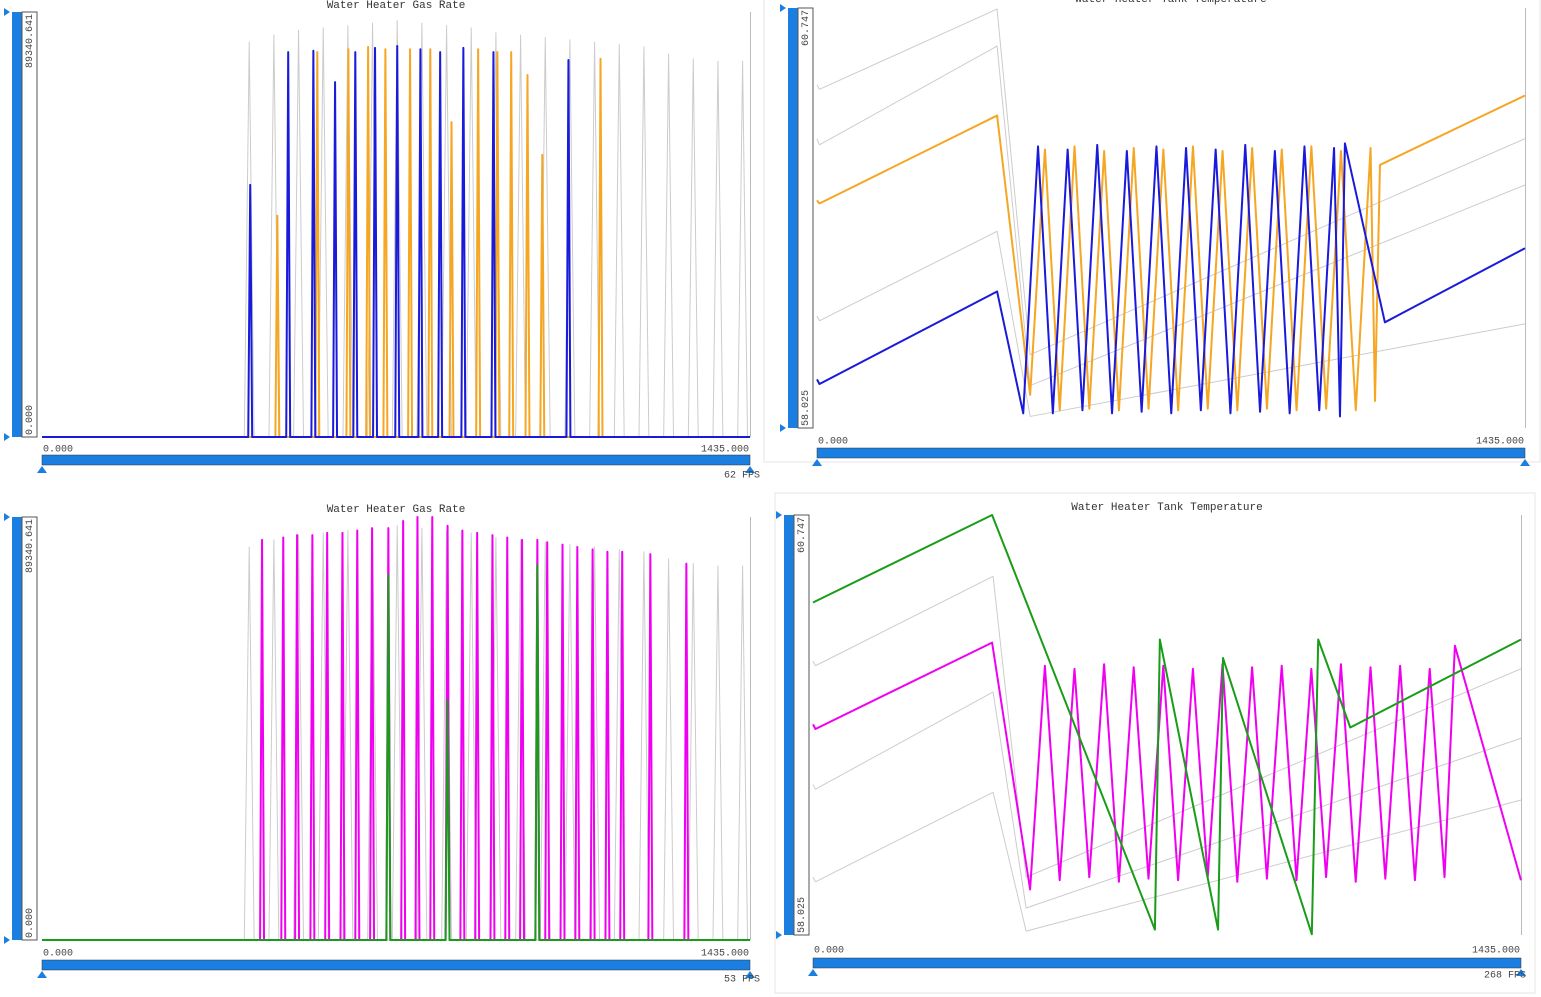  I want to click on fps-label: 268 FPS, so click(1505, 976).